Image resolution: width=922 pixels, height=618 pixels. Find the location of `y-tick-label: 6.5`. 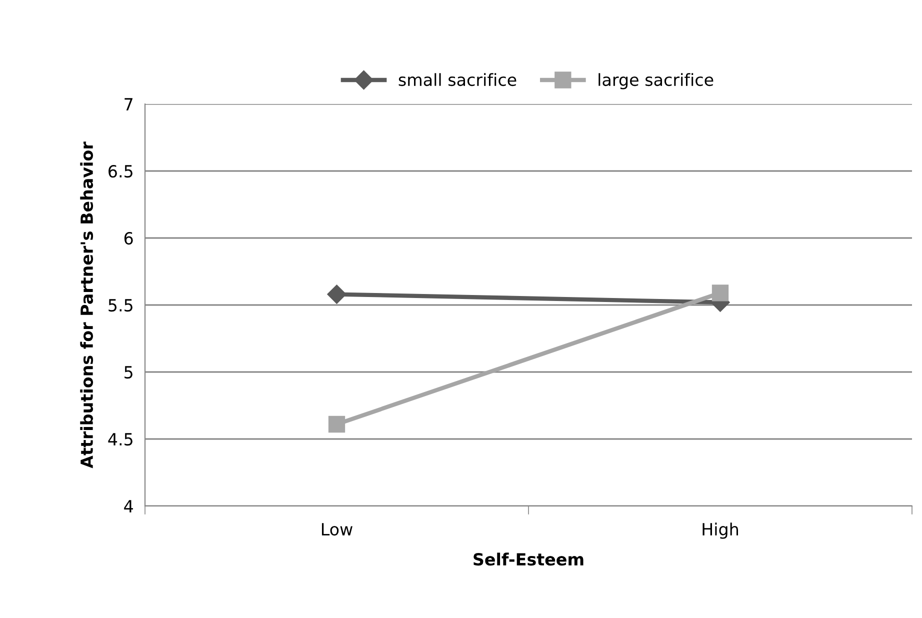

y-tick-label: 6.5 is located at coordinates (120, 171).